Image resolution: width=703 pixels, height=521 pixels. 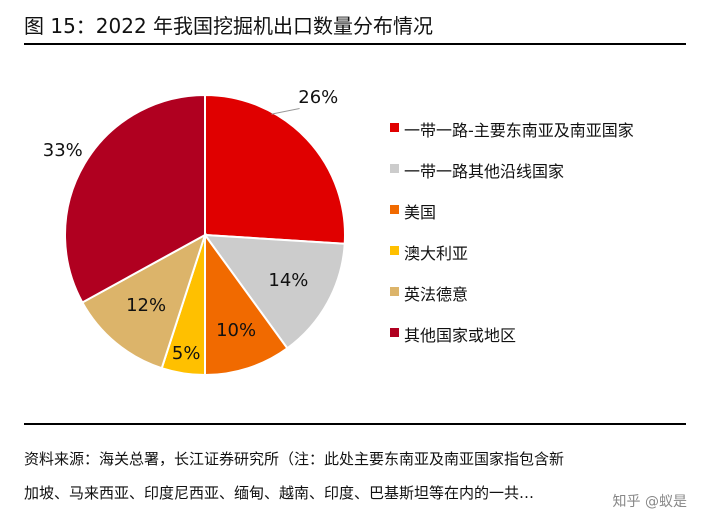 I want to click on slice-value-label: 10%, so click(x=236, y=330).